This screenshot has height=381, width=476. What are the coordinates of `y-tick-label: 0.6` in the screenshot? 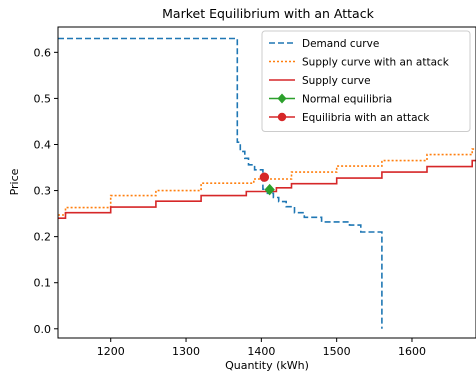 It's located at (43, 52).